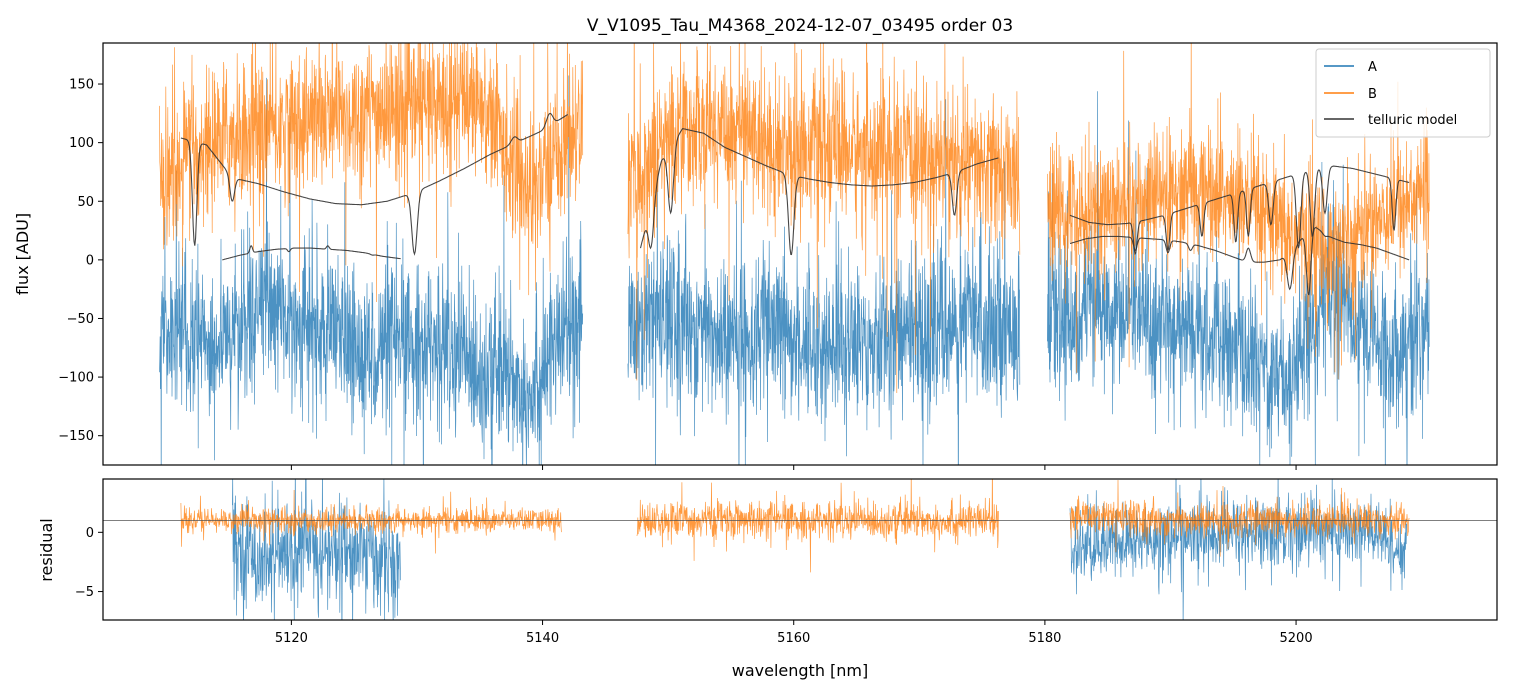  What do you see at coordinates (291, 638) in the screenshot?
I see `x-tick-label: 5120` at bounding box center [291, 638].